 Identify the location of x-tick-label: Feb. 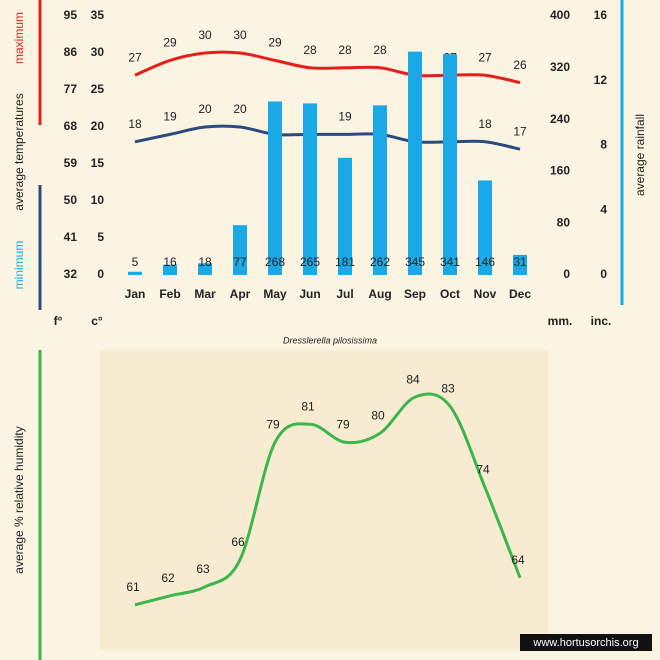
(169, 294).